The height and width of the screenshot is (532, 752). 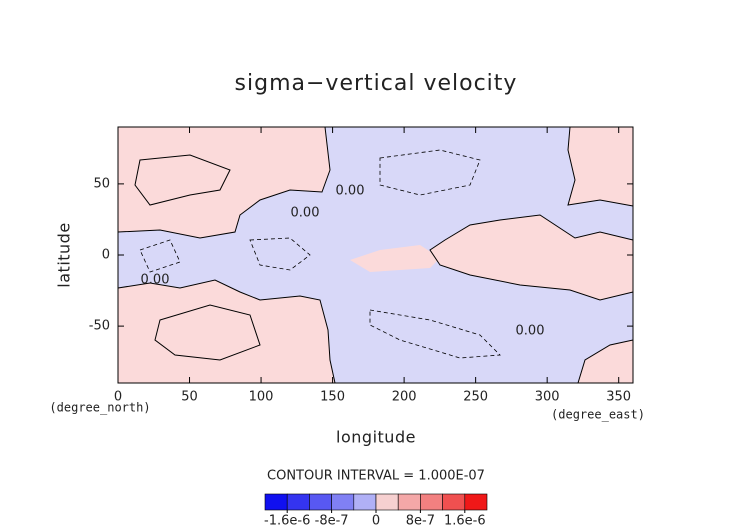 I want to click on x-tick-label: 0, so click(x=118, y=397).